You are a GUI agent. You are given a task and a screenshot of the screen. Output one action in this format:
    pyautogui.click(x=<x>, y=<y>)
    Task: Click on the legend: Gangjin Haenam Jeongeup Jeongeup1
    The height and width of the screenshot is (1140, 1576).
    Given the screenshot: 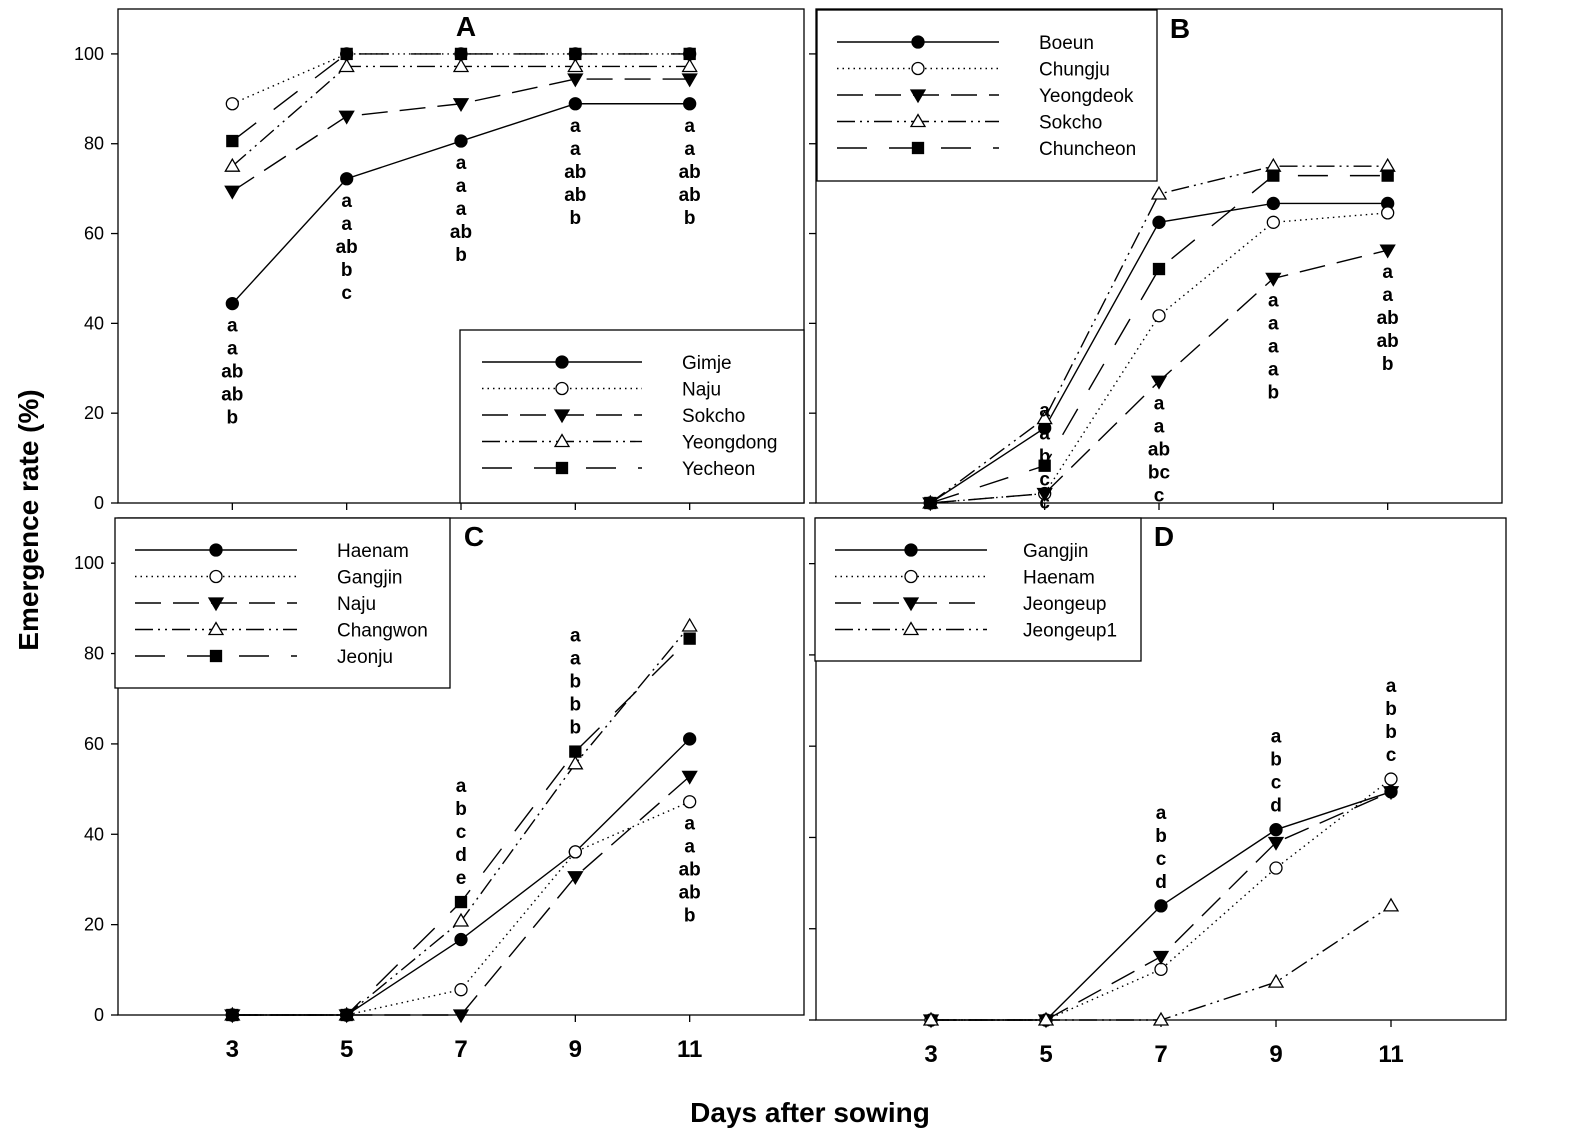 What is the action you would take?
    pyautogui.click(x=978, y=589)
    